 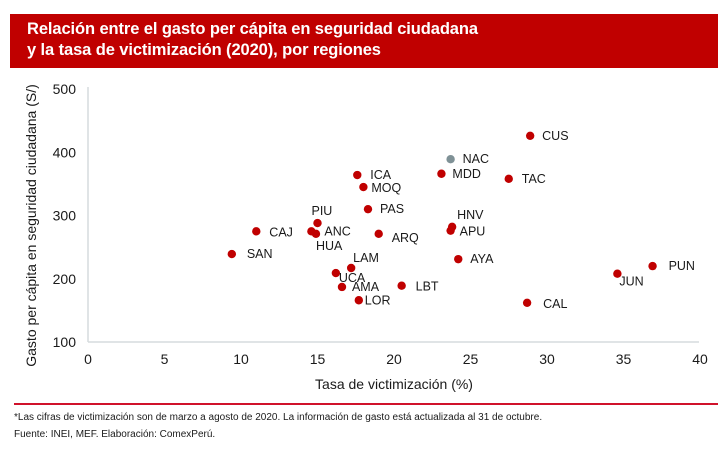 I want to click on x-axis-label: Tasa de victimización (%), so click(x=394, y=384).